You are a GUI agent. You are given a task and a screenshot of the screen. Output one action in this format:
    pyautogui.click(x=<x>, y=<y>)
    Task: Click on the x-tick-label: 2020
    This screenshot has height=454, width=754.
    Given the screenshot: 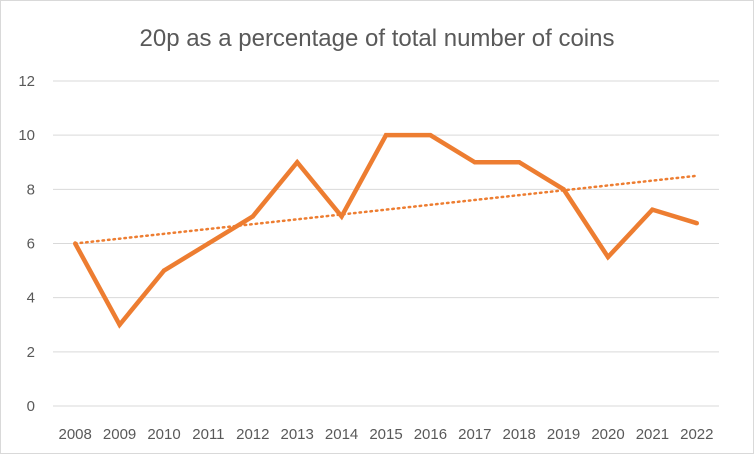 What is the action you would take?
    pyautogui.click(x=607, y=434)
    